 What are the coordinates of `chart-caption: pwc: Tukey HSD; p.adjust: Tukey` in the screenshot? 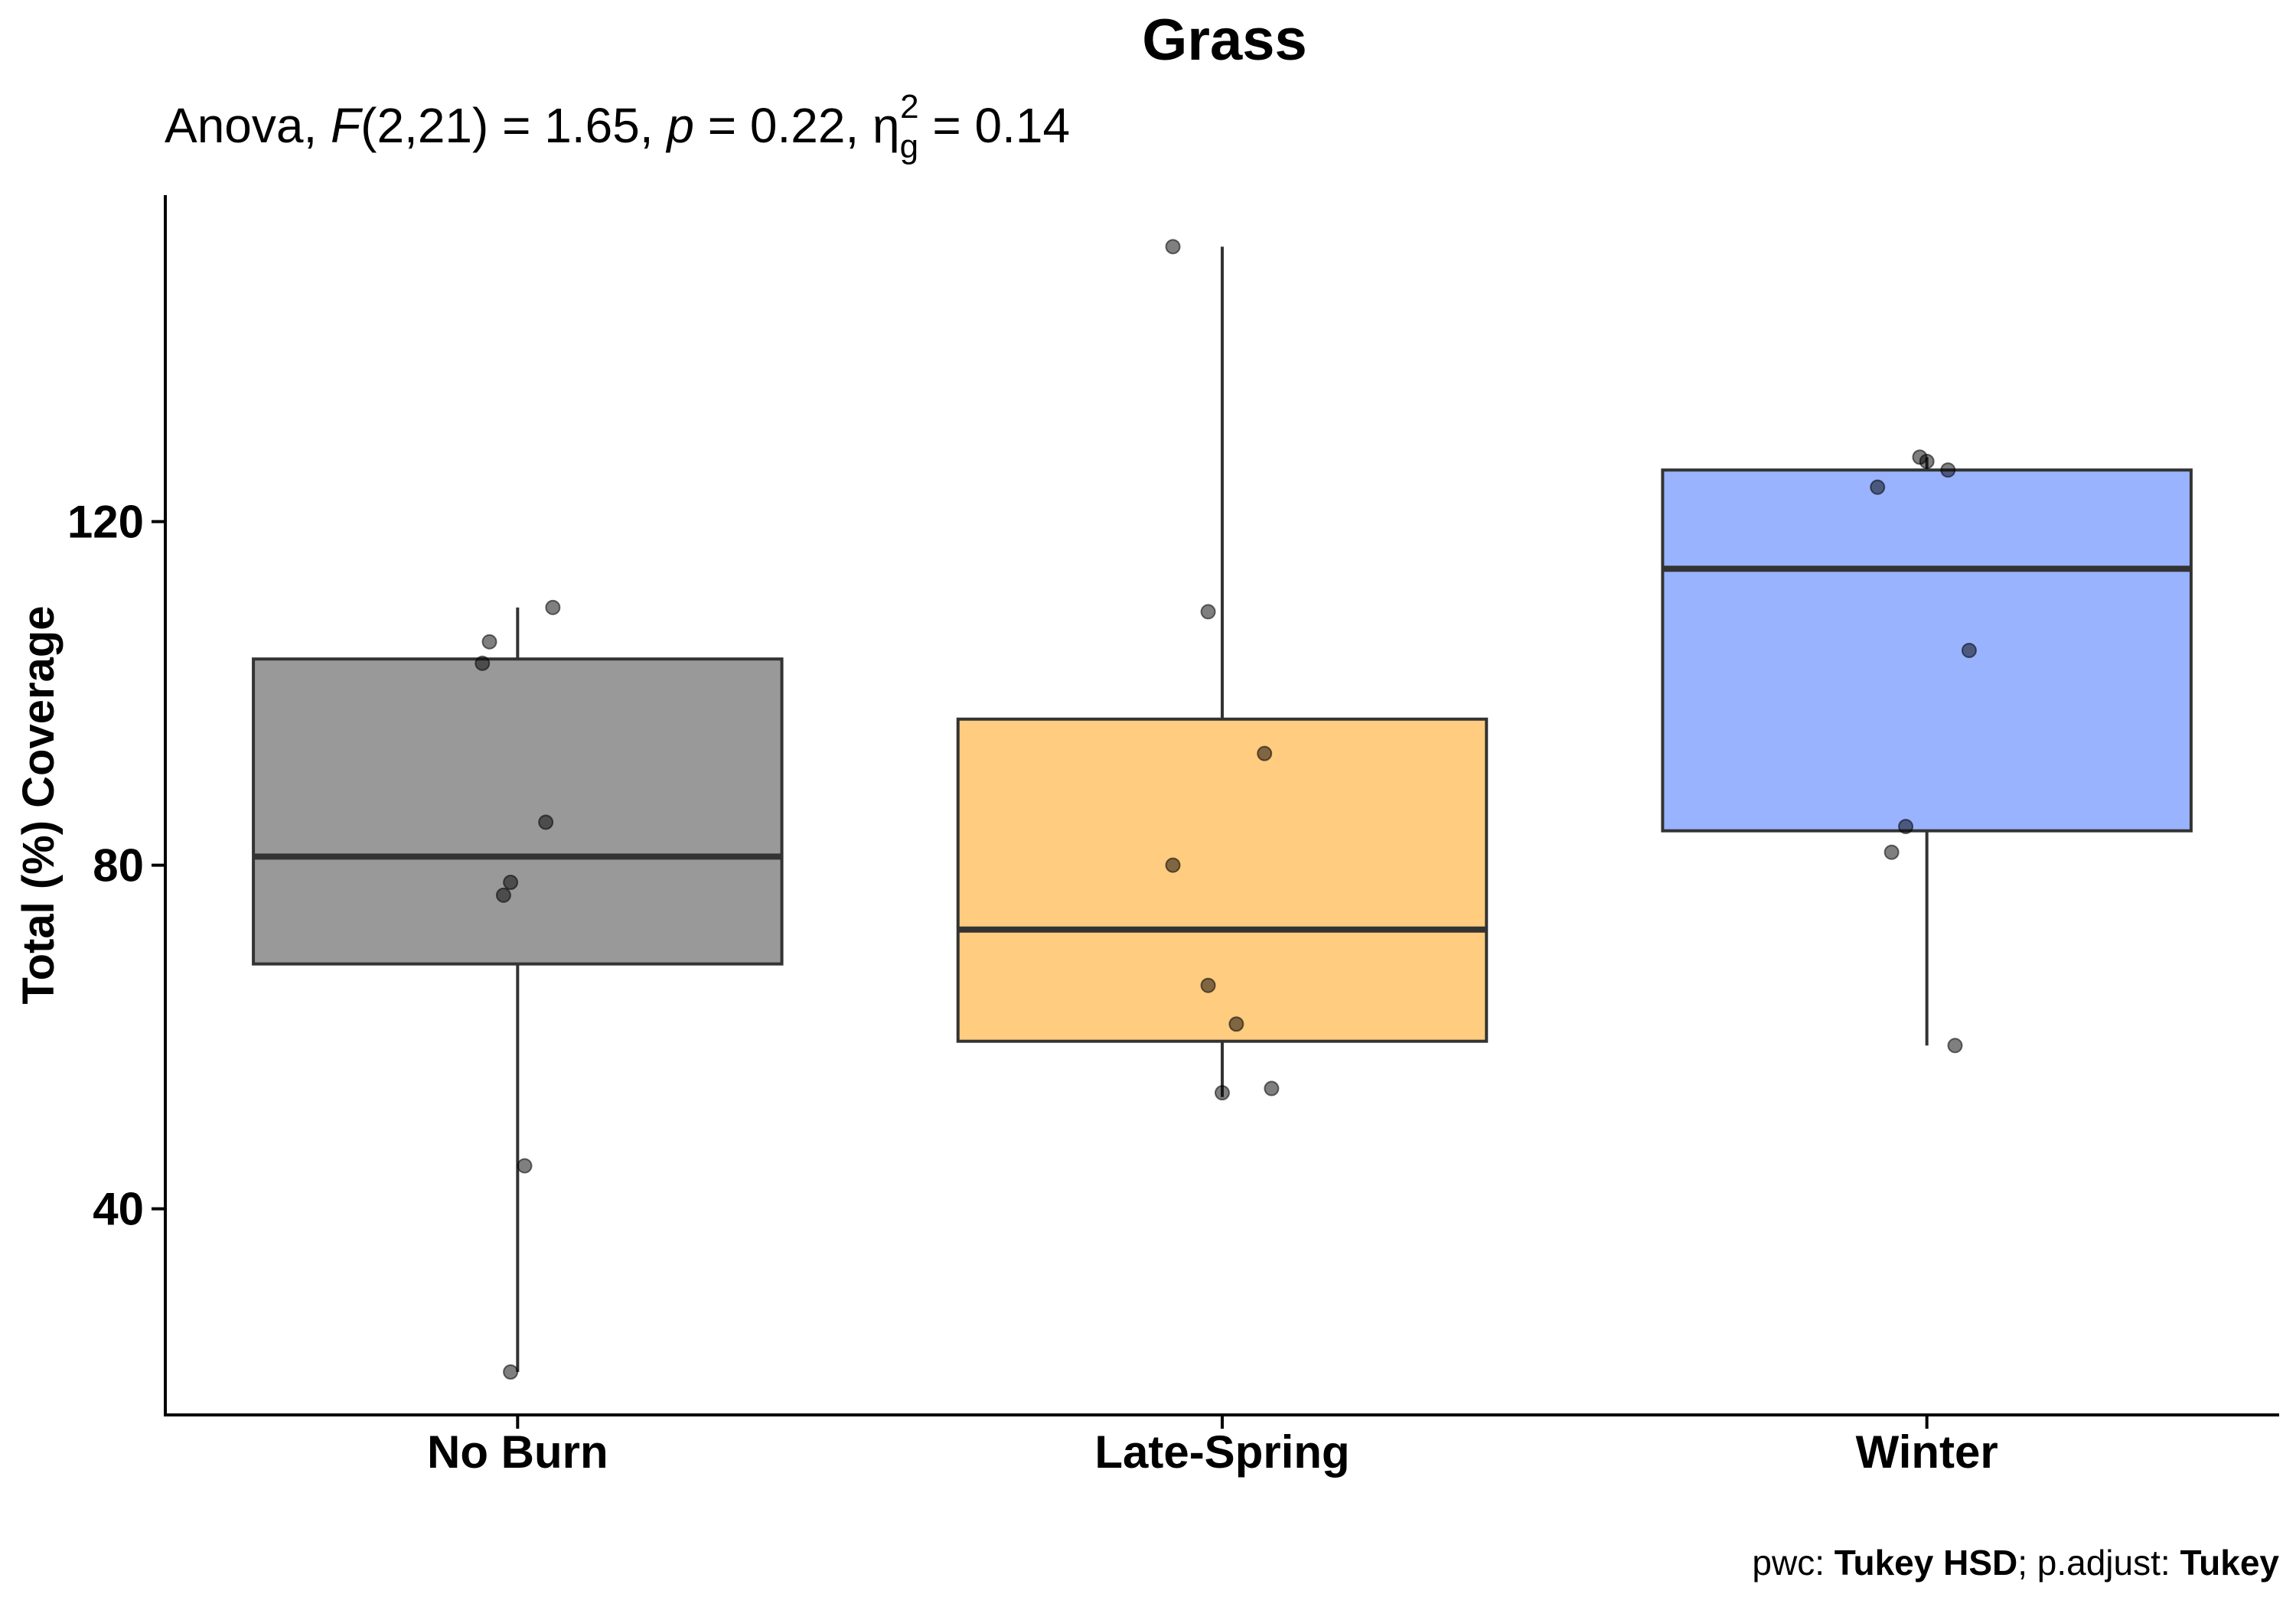 It's located at (2015, 1563).